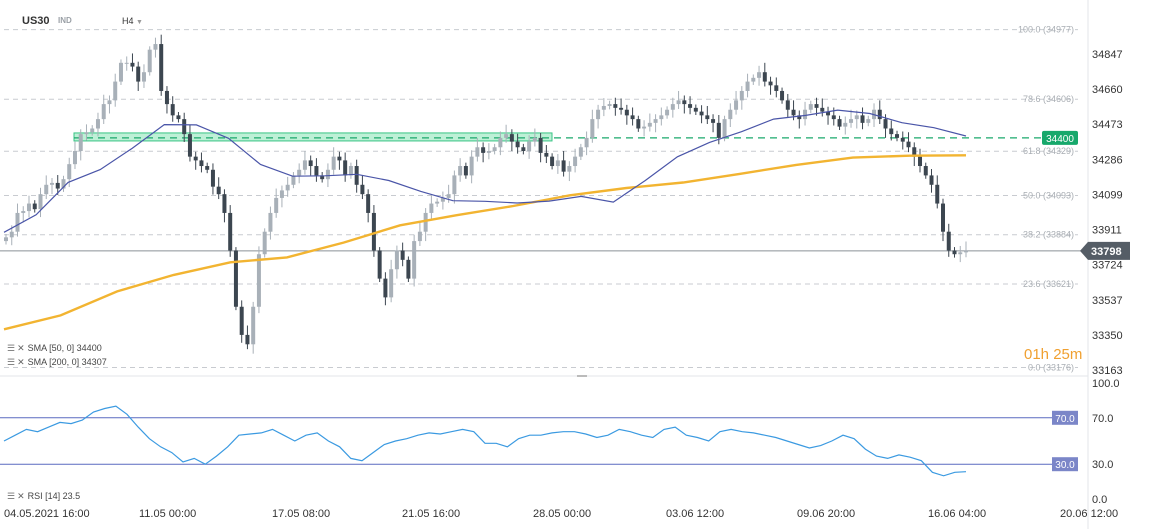  I want to click on price-tick-label: 33911, so click(1107, 231).